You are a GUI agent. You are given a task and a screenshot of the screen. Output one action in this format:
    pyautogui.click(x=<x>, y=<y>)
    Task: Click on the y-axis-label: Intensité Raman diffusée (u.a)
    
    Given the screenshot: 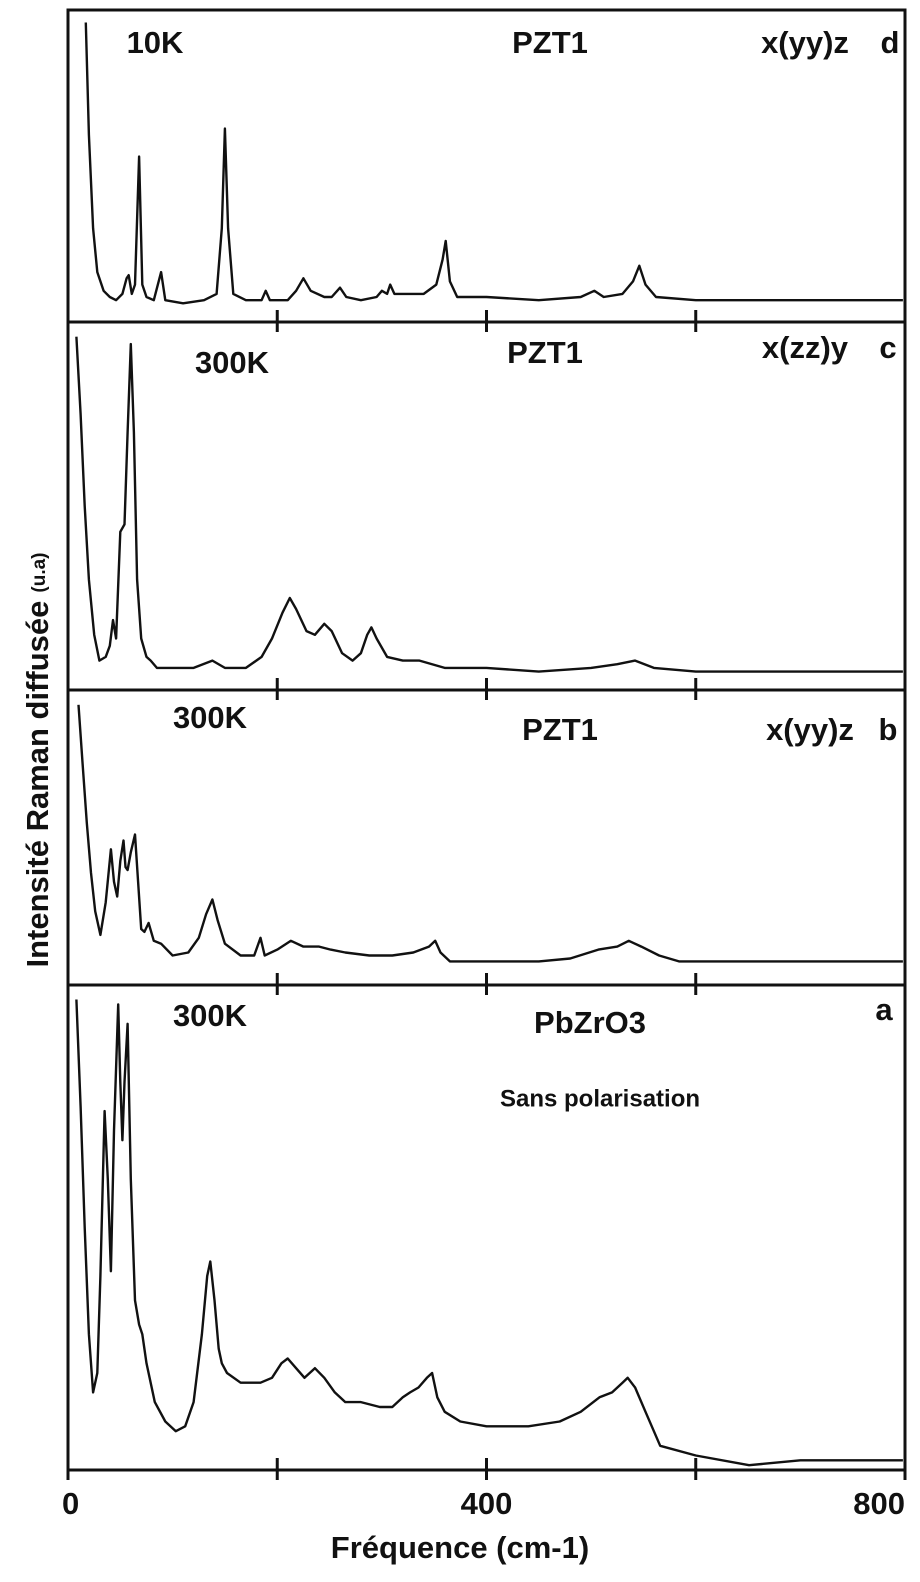 What is the action you would take?
    pyautogui.click(x=37, y=759)
    